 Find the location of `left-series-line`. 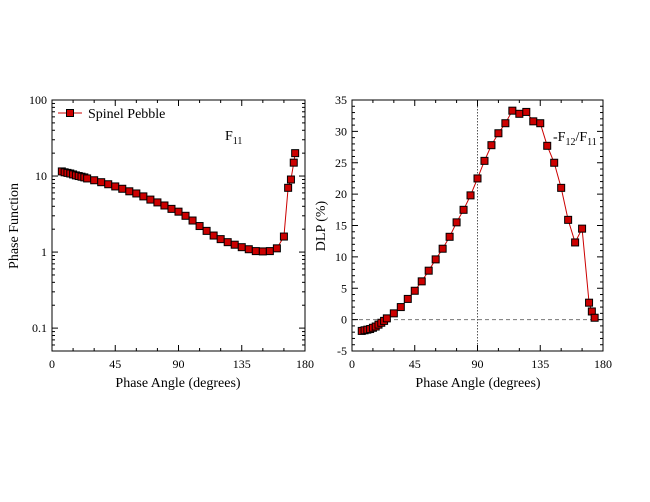

left-series-line is located at coordinates (178, 202).